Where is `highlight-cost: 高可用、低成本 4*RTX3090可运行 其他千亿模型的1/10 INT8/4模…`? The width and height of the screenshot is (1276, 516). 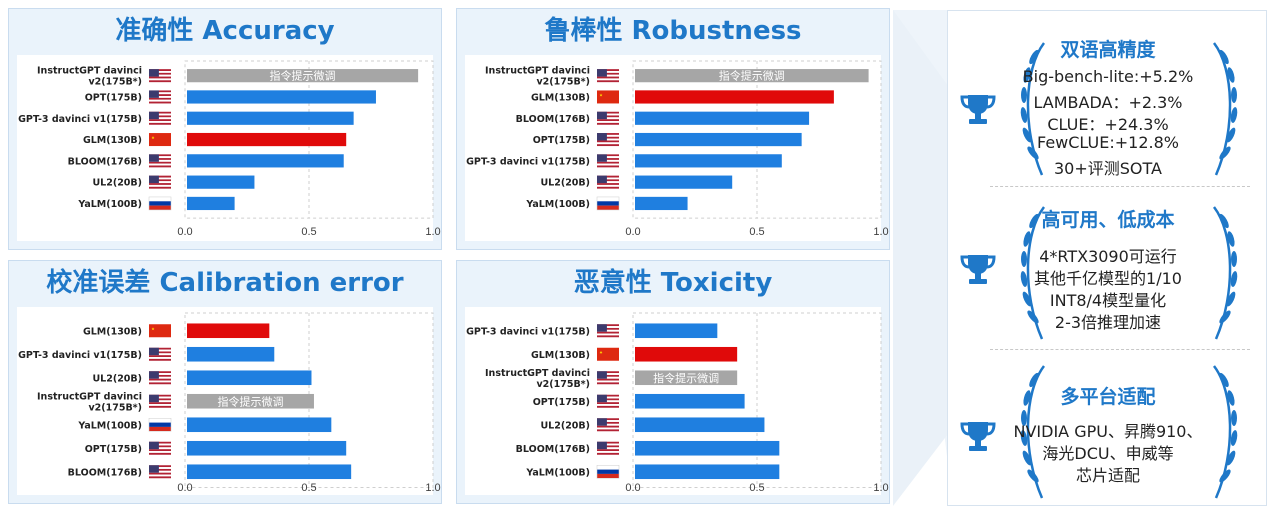
highlight-cost: 高可用、低成本 4*RTX3090可运行 其他千亿模型的1/10 INT8/4模… is located at coordinates (1108, 268).